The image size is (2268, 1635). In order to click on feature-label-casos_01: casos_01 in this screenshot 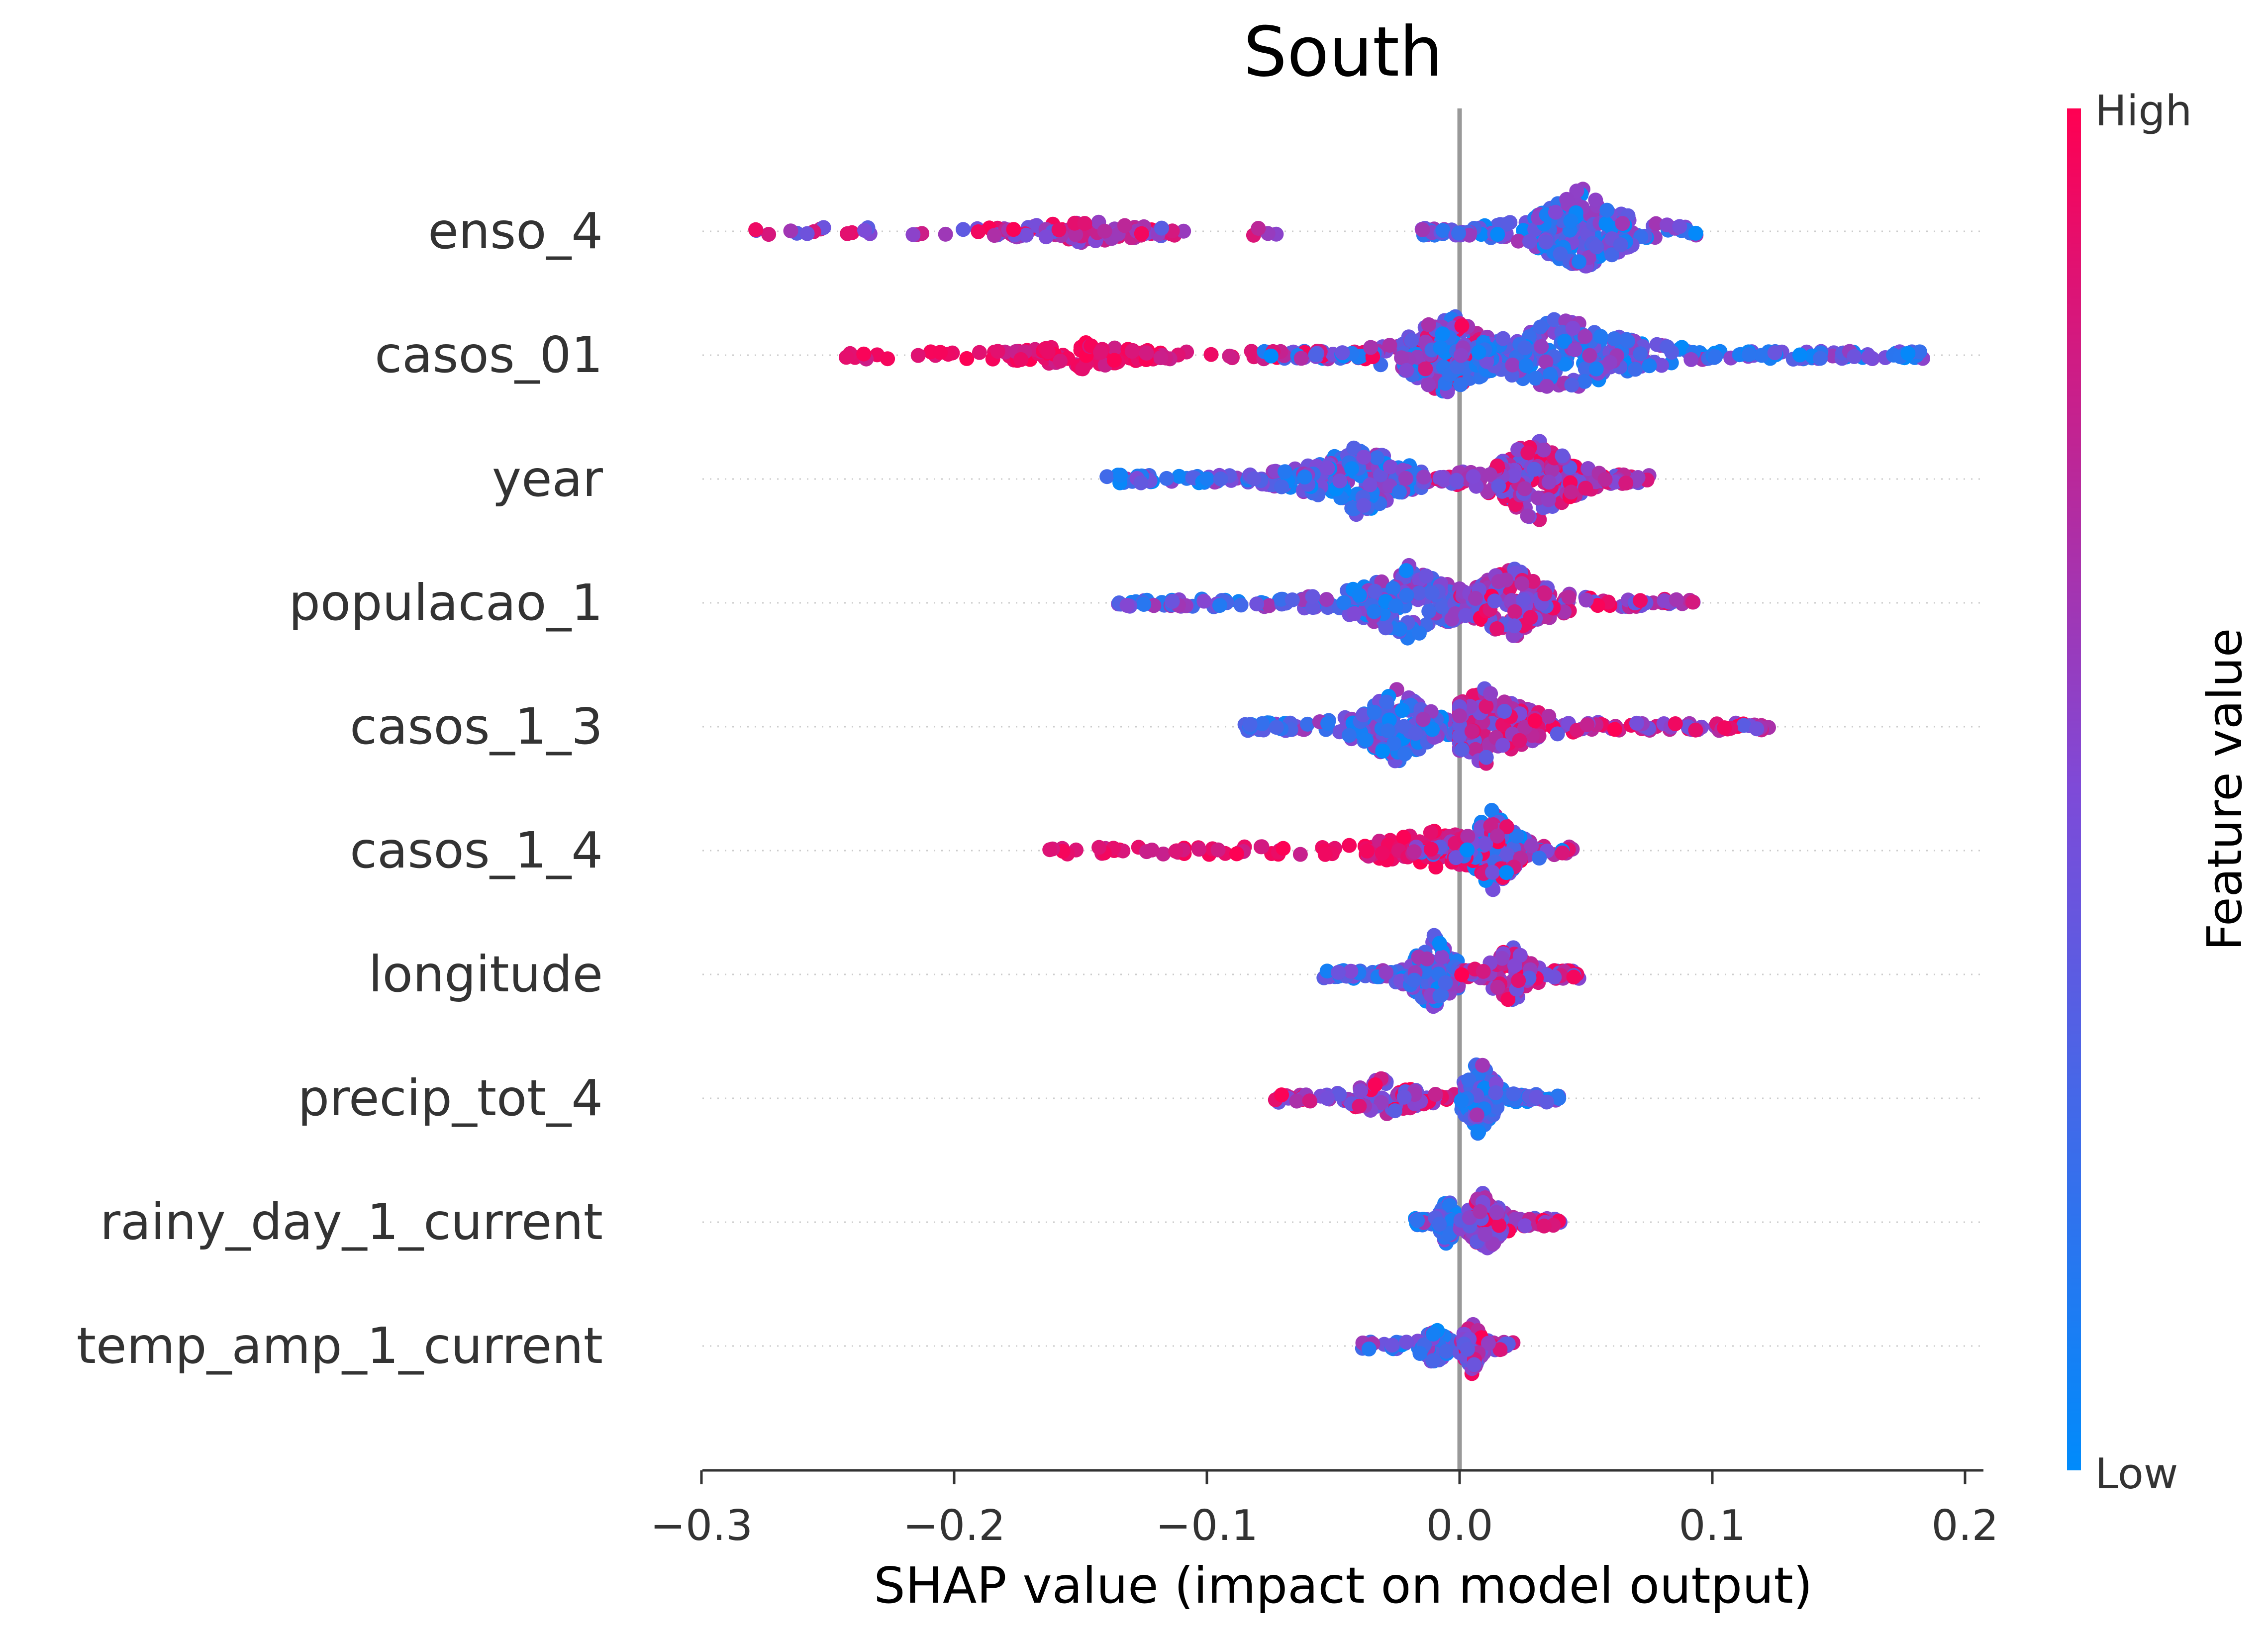, I will do `click(489, 355)`.